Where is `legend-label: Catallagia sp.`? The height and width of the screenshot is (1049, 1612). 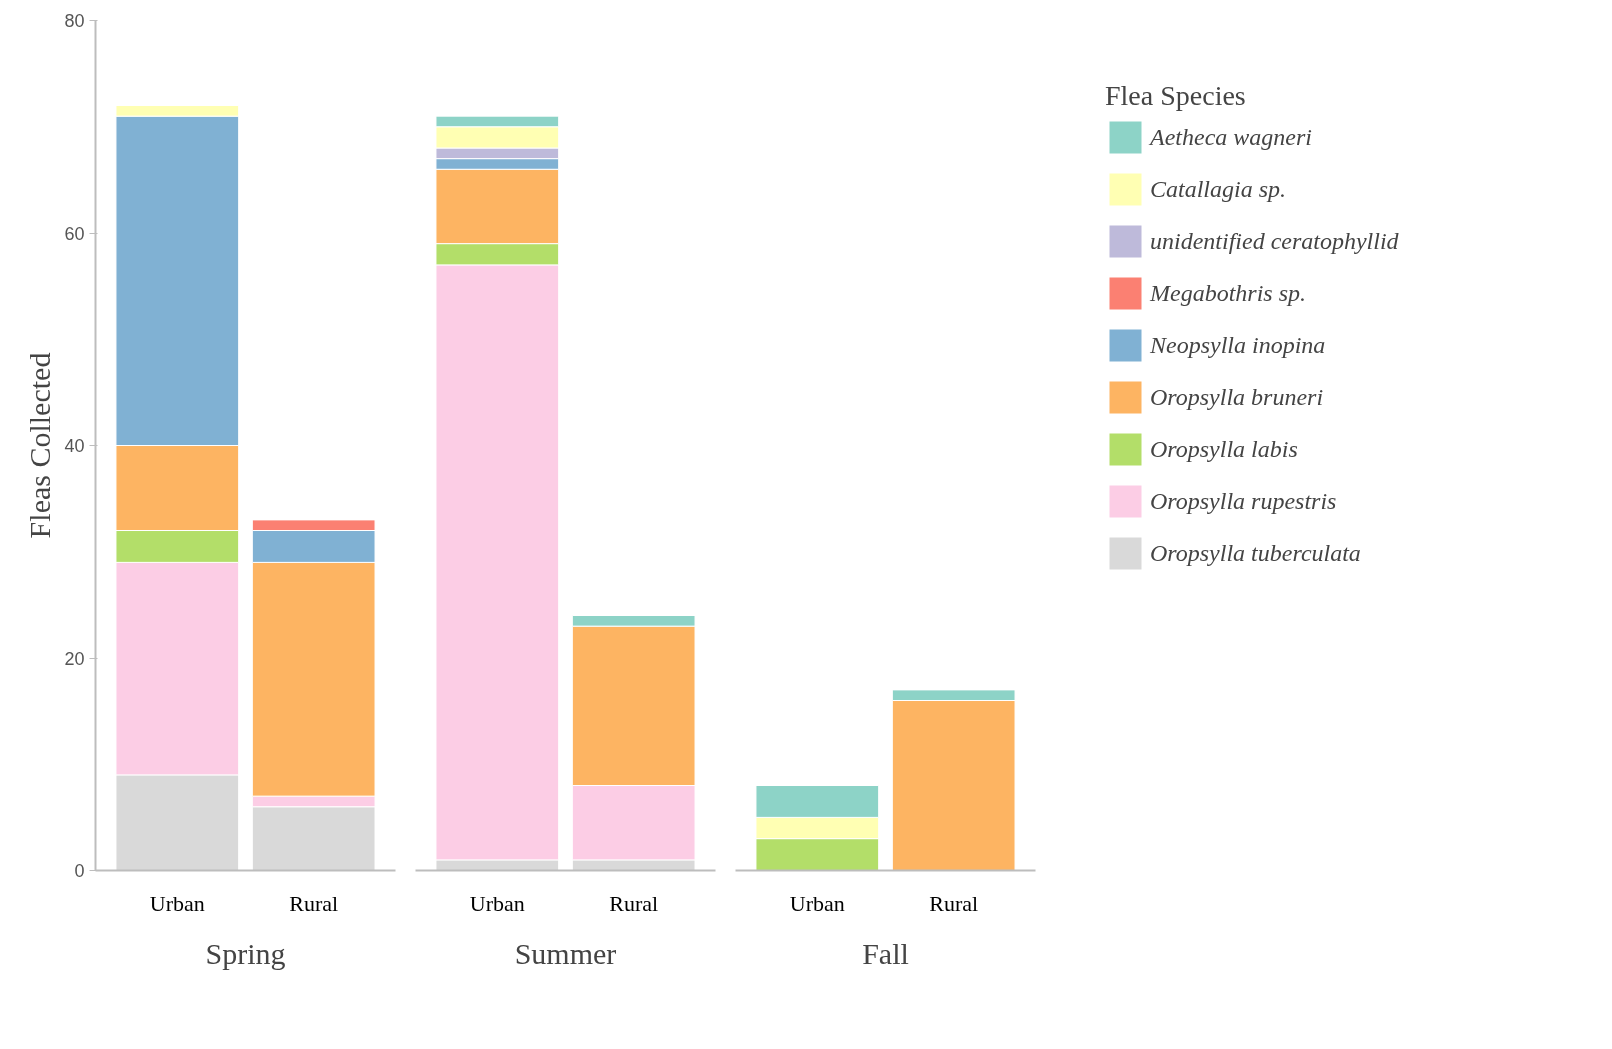
legend-label: Catallagia sp. is located at coordinates (1218, 189).